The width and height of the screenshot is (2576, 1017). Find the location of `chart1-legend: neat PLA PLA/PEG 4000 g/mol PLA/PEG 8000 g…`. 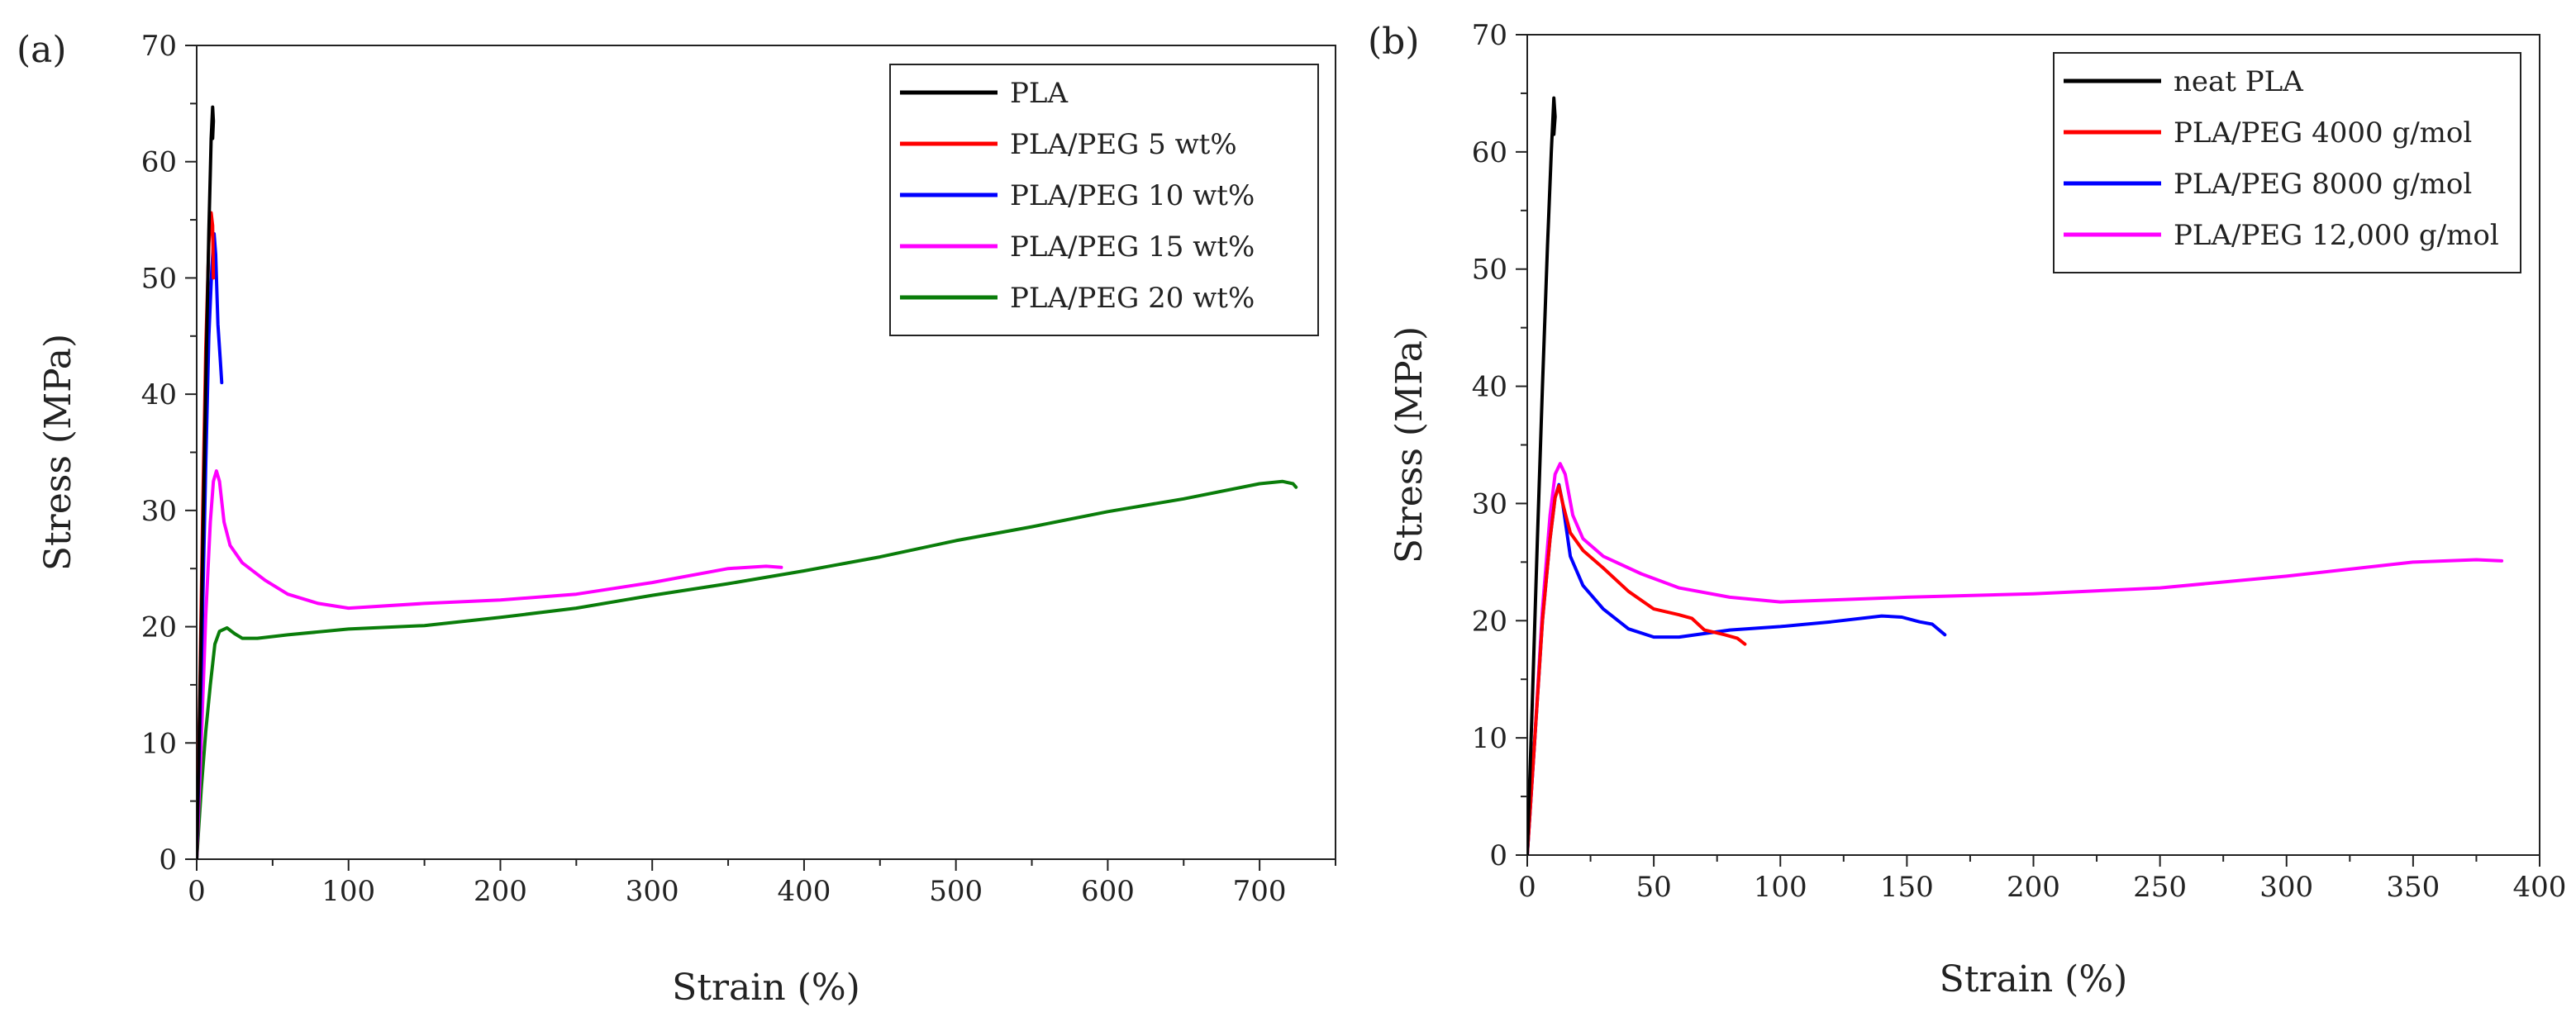

chart1-legend: neat PLA PLA/PEG 4000 g/mol PLA/PEG 8000 g… is located at coordinates (2287, 162).